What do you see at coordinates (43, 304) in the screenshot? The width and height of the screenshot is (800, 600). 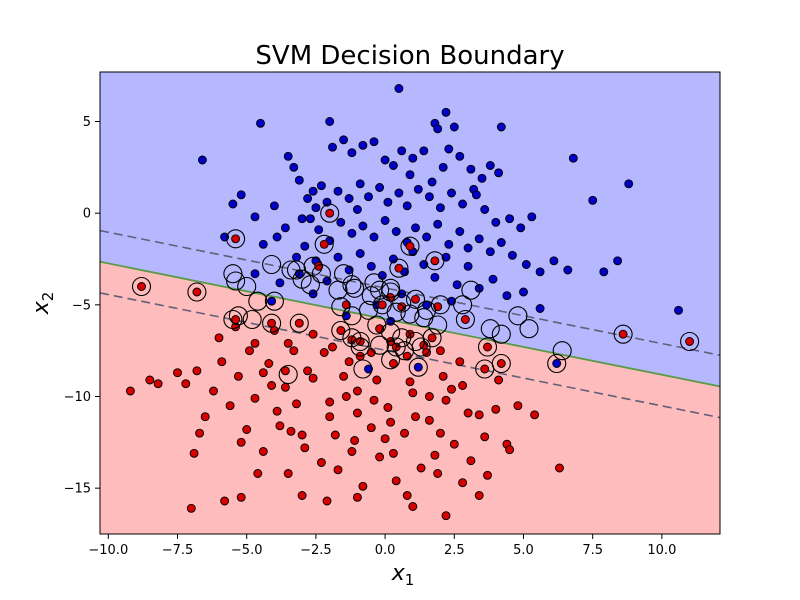 I see `y-axis-label: x2` at bounding box center [43, 304].